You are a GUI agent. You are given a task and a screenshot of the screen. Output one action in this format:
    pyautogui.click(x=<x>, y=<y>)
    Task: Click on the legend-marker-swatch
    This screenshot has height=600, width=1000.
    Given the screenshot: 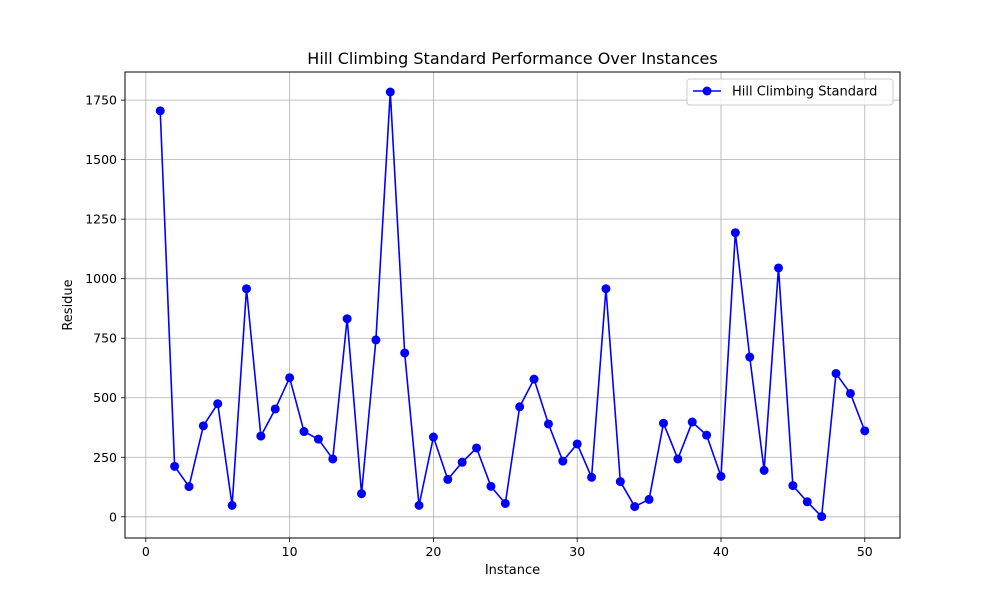 What is the action you would take?
    pyautogui.click(x=707, y=91)
    